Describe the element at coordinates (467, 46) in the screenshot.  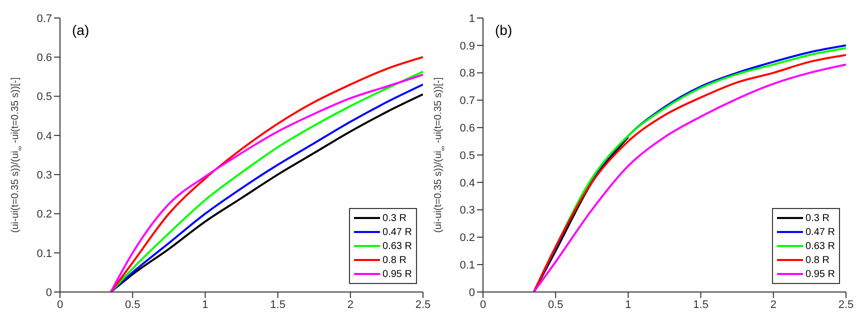
I see `y-tick-label: 0.9` at that location.